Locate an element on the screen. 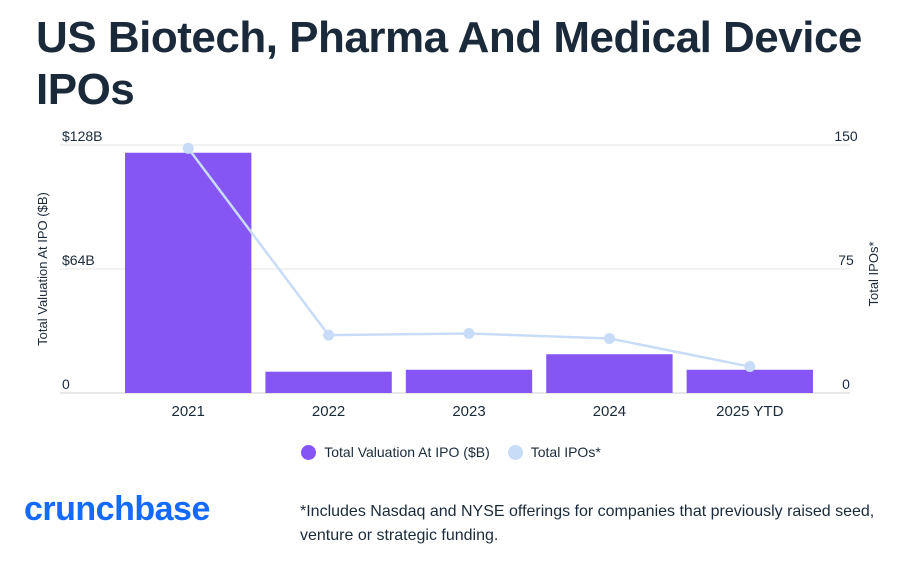  legend-swatch-ipos is located at coordinates (515, 452).